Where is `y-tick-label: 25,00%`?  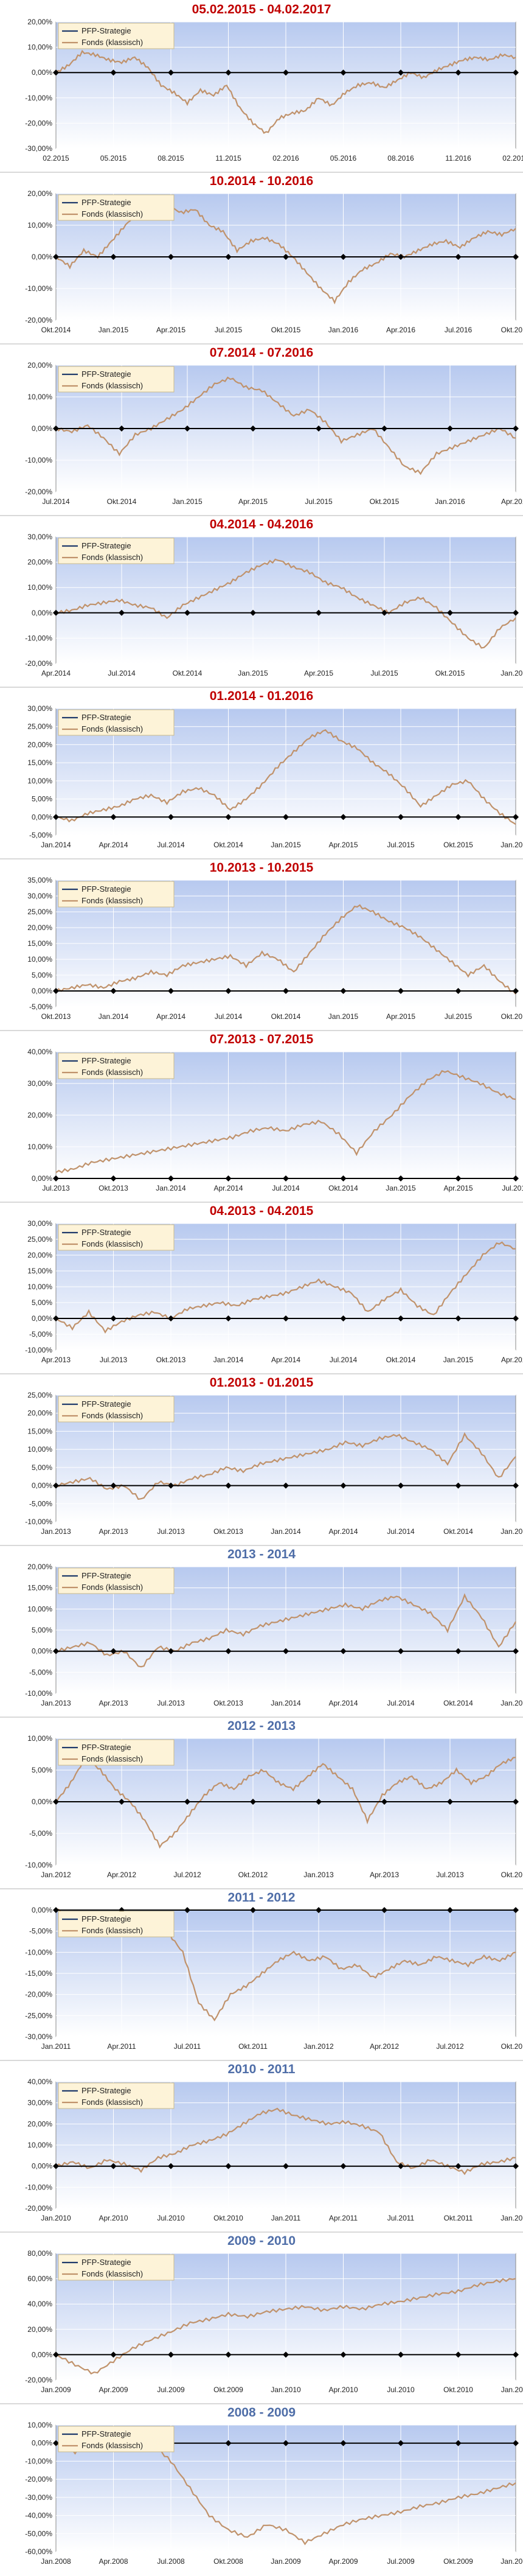
y-tick-label: 25,00% is located at coordinates (40, 1239).